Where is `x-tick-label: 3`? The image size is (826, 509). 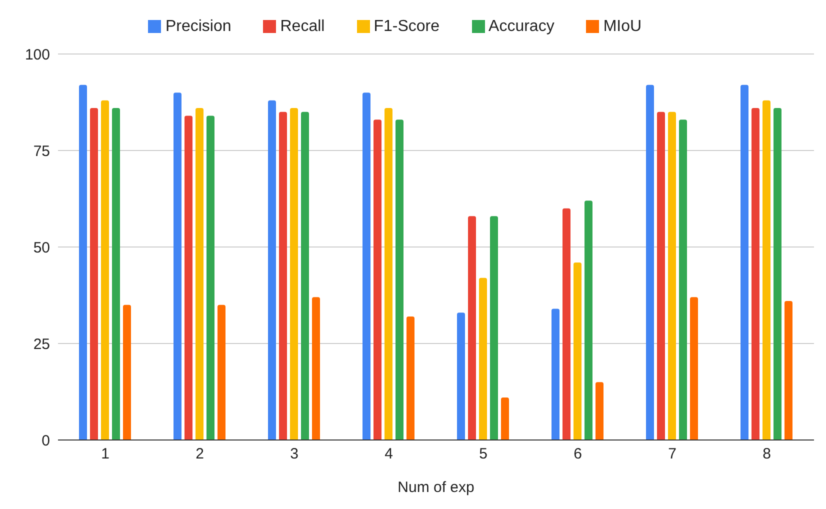 x-tick-label: 3 is located at coordinates (294, 454).